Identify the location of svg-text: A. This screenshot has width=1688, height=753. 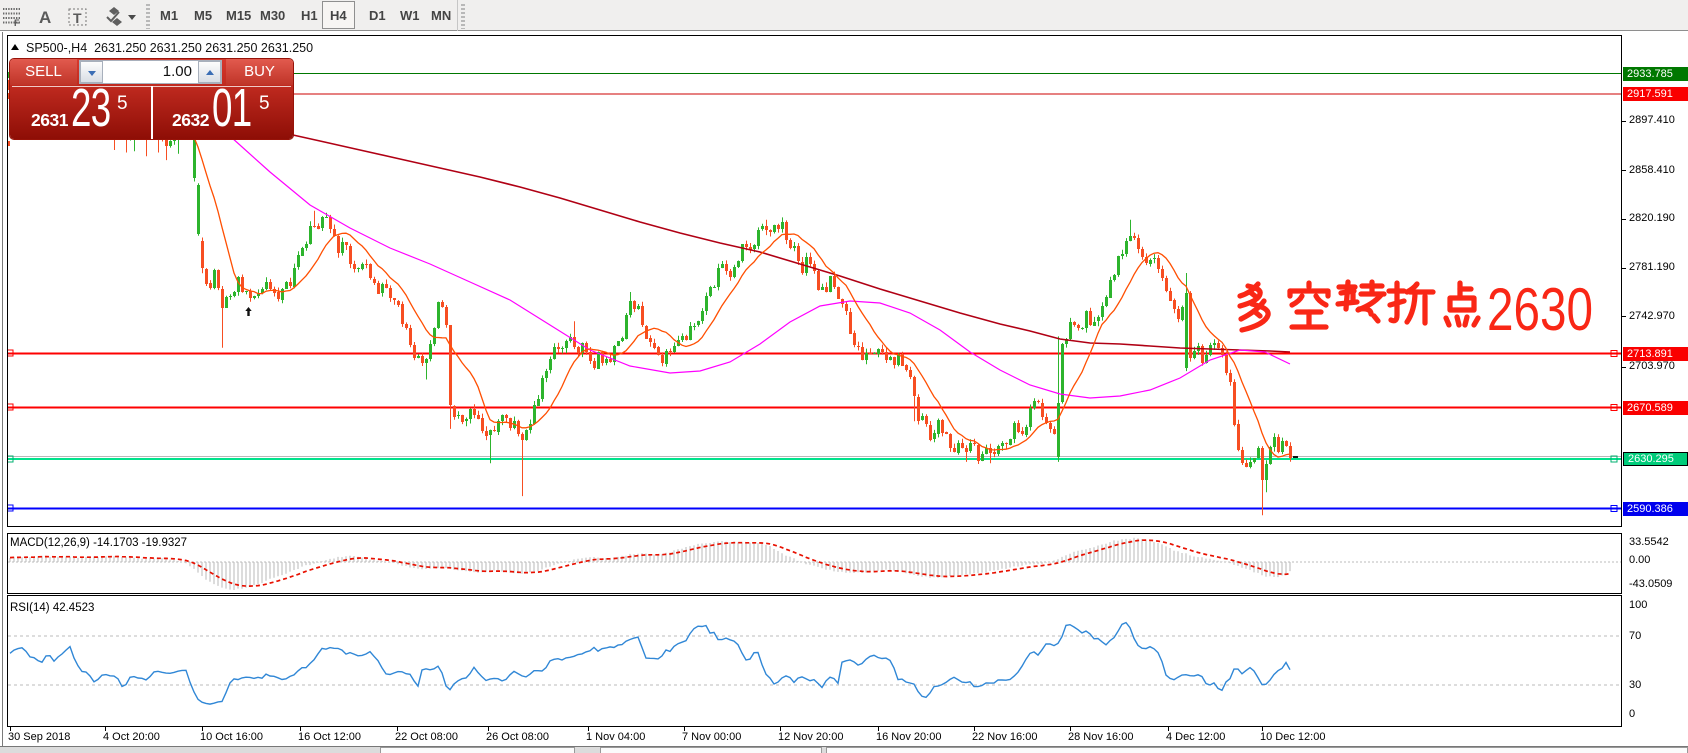
(45, 17).